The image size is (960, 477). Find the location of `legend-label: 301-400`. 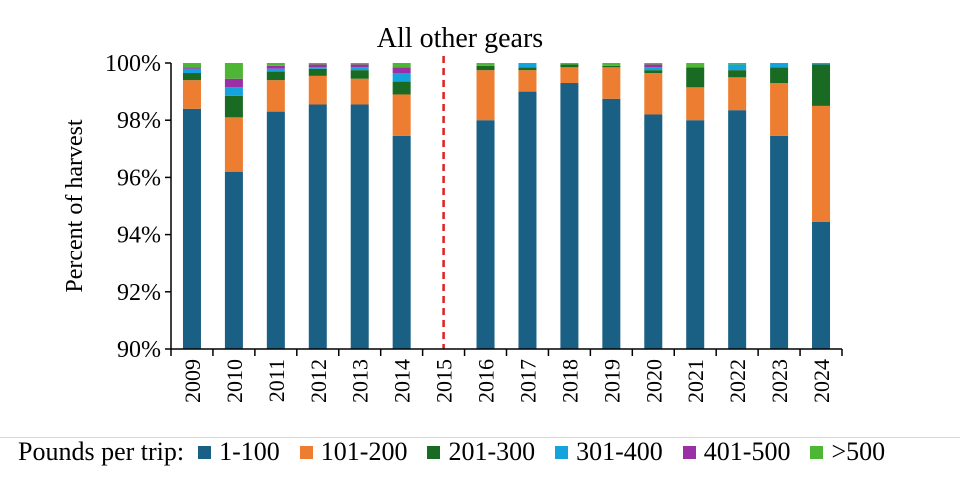

legend-label: 301-400 is located at coordinates (619, 451).